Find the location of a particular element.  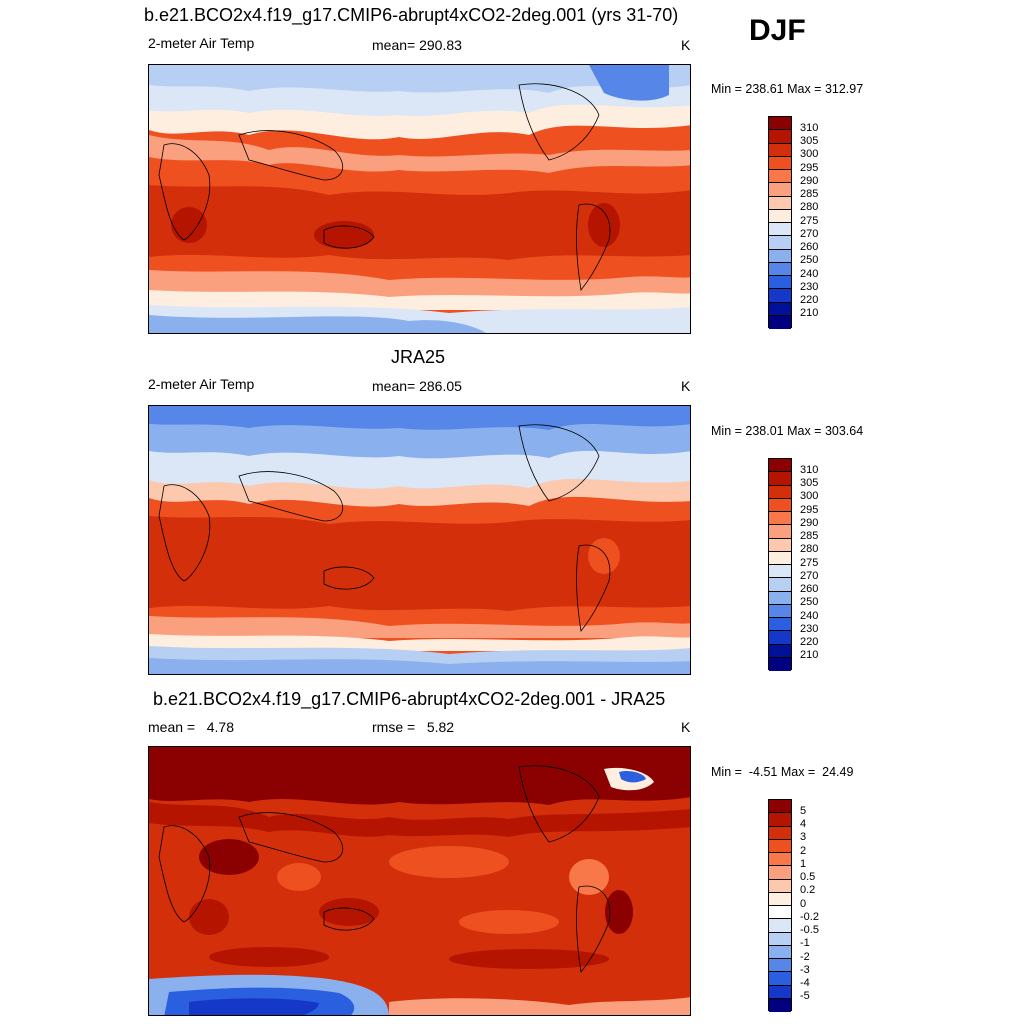

colorbar-label: 4 is located at coordinates (803, 824).